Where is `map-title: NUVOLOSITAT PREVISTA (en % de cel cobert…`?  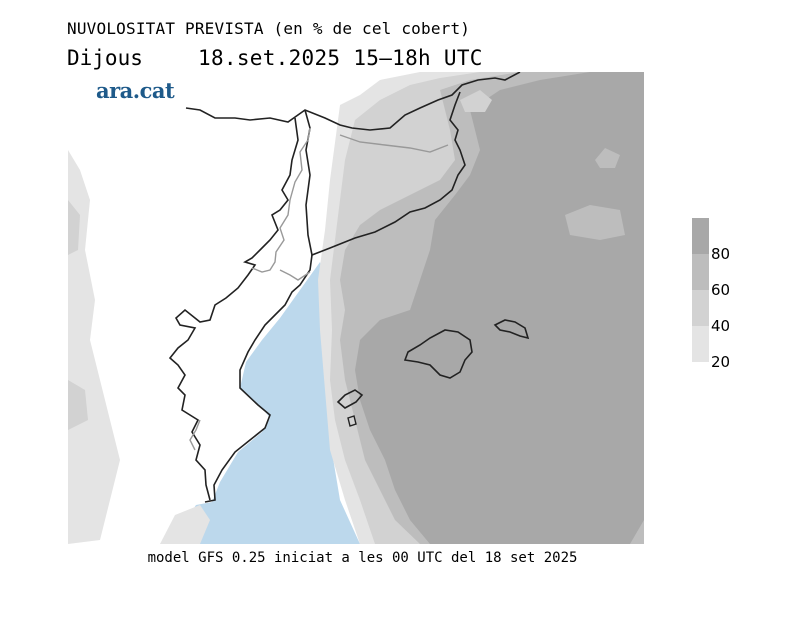 map-title: NUVOLOSITAT PREVISTA (en % de cel cobert… is located at coordinates (269, 28).